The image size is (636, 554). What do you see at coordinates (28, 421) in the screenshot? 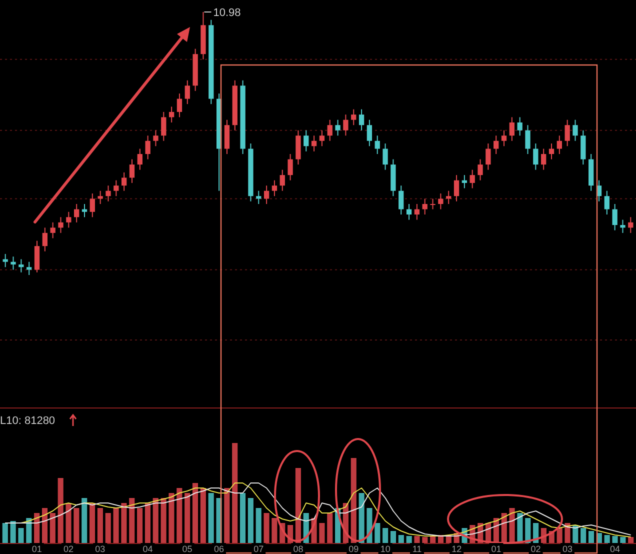
I see `text: L10: 81280` at bounding box center [28, 421].